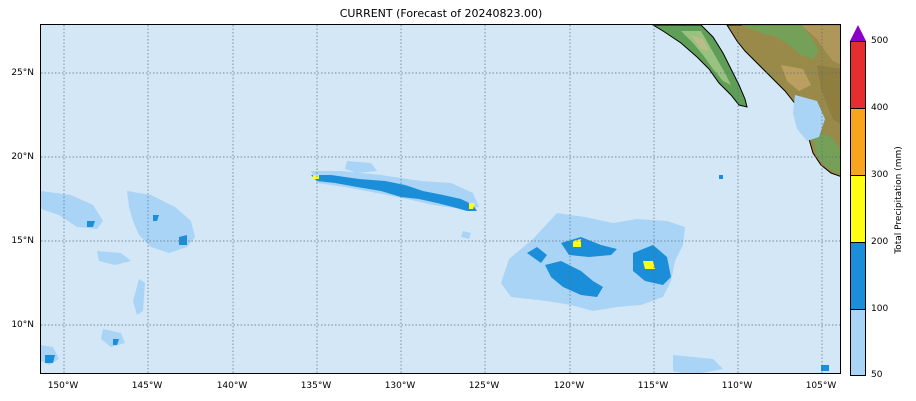 This screenshot has height=401, width=916. Describe the element at coordinates (737, 386) in the screenshot. I see `x-tick-label: 110°W` at that location.